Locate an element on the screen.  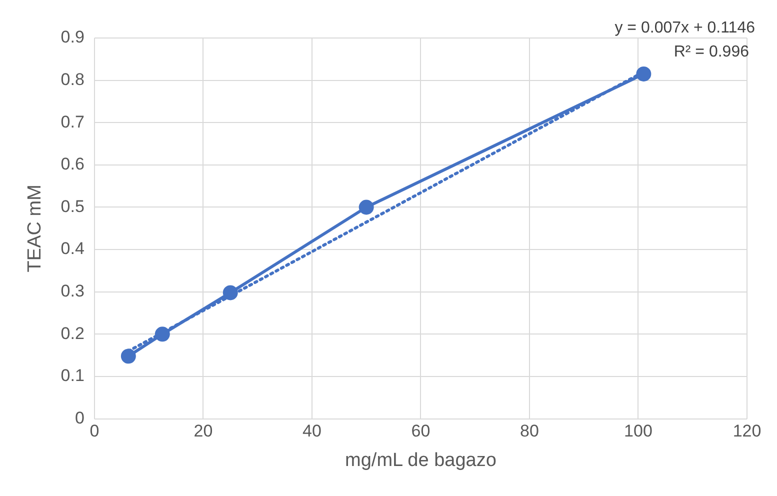
text: y = 0.007x + 0.1146 is located at coordinates (685, 27).